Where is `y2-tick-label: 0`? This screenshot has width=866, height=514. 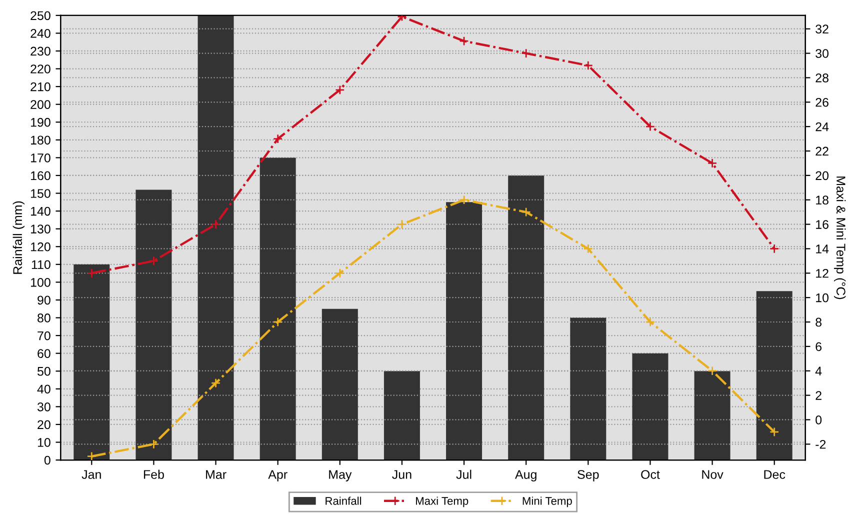 y2-tick-label: 0 is located at coordinates (819, 420).